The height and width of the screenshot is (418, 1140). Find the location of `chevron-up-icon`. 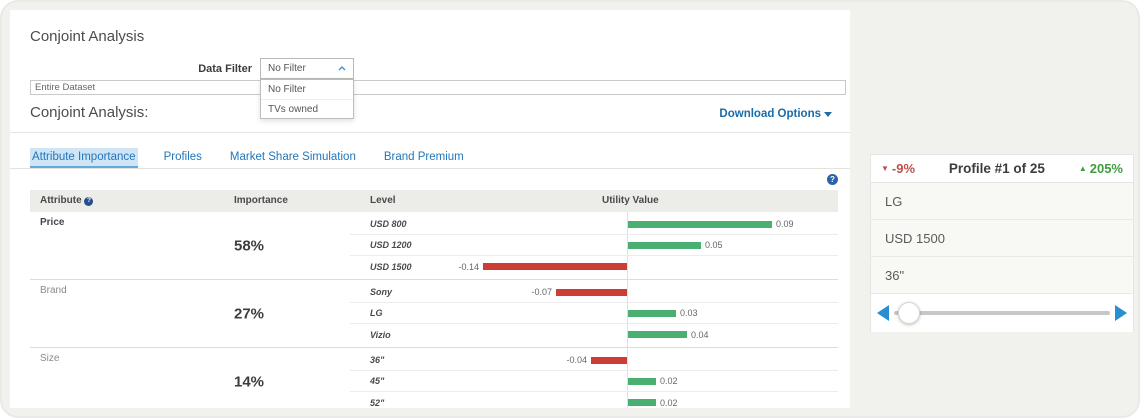

chevron-up-icon is located at coordinates (342, 68).